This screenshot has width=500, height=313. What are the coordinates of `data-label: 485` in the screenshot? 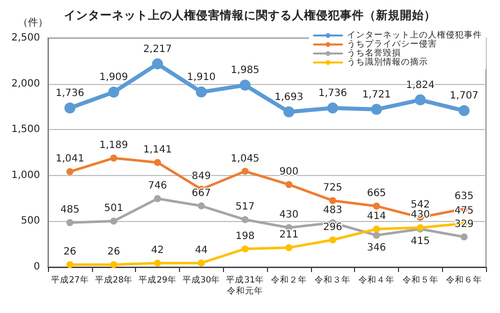 It's located at (70, 210).